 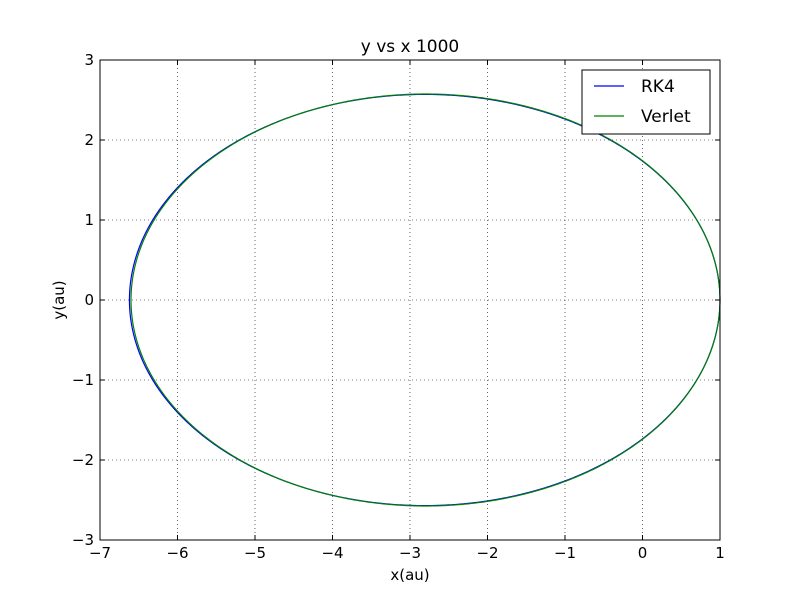 What do you see at coordinates (643, 553) in the screenshot?
I see `x-tick-label: 0` at bounding box center [643, 553].